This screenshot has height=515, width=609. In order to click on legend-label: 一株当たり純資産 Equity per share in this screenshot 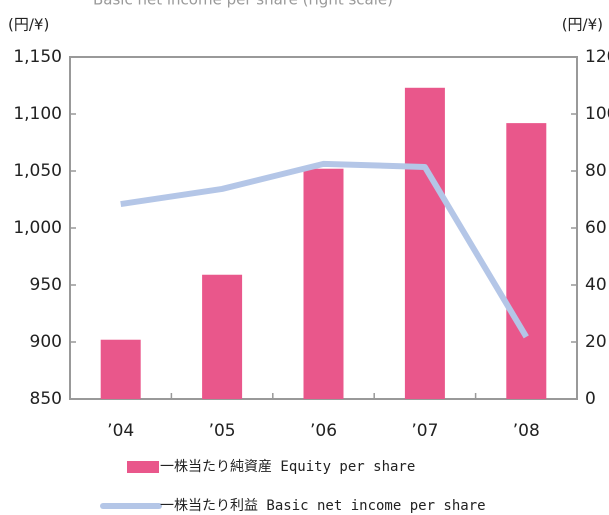, I will do `click(287, 467)`.